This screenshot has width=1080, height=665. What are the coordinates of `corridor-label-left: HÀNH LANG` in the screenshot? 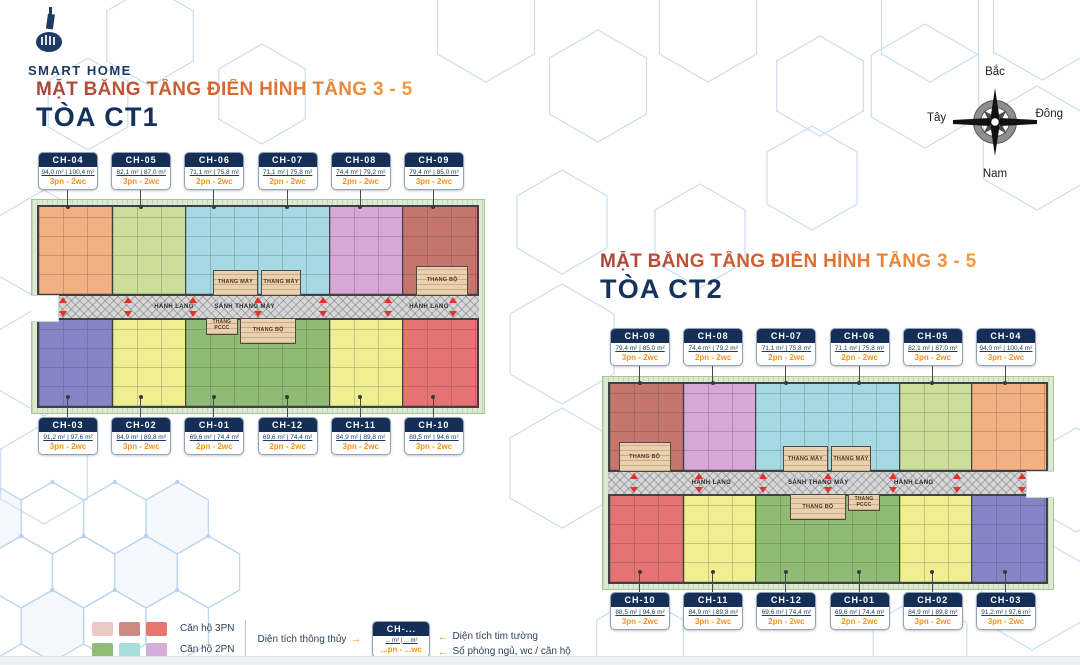 It's located at (711, 483).